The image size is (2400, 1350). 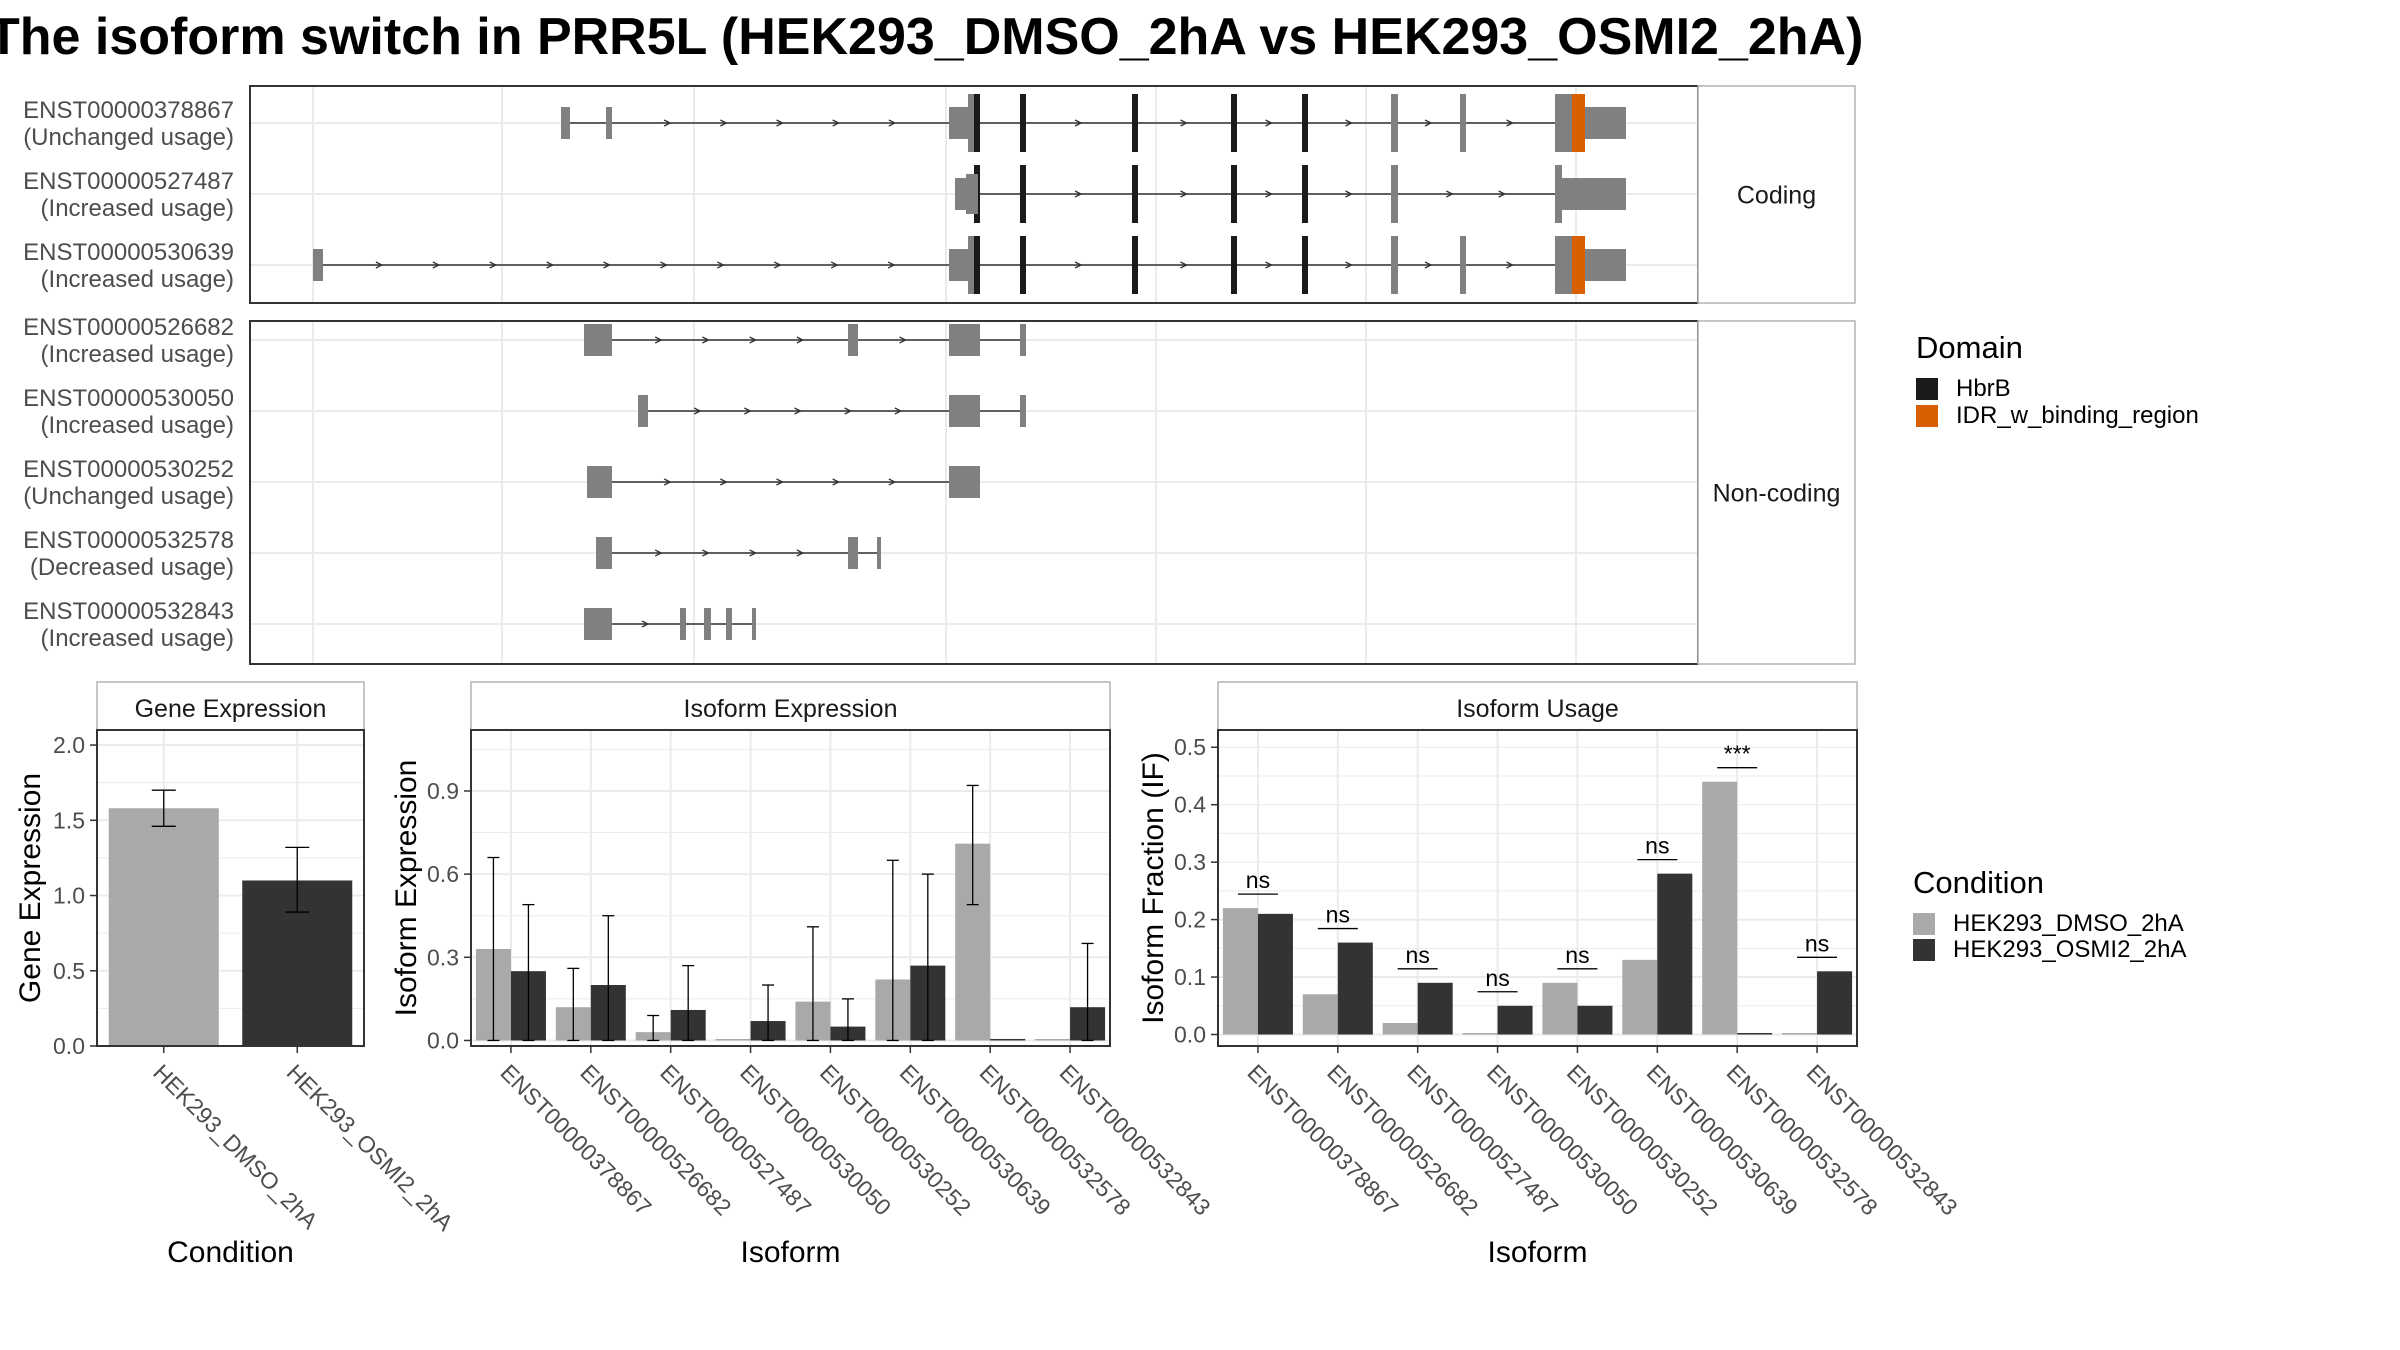 What do you see at coordinates (443, 1040) in the screenshot?
I see `y-tick-label: 0.0` at bounding box center [443, 1040].